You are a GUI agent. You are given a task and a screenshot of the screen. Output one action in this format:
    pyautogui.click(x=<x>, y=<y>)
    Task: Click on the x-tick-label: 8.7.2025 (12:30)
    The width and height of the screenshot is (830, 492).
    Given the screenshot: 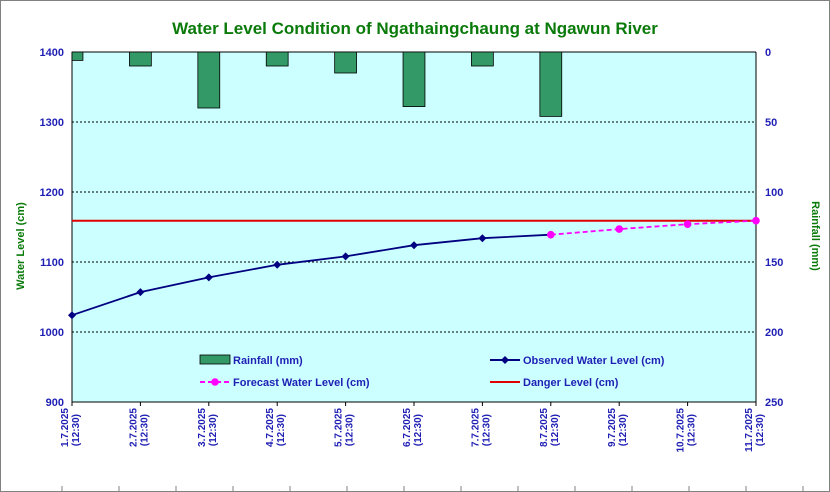 What is the action you would take?
    pyautogui.click(x=550, y=427)
    